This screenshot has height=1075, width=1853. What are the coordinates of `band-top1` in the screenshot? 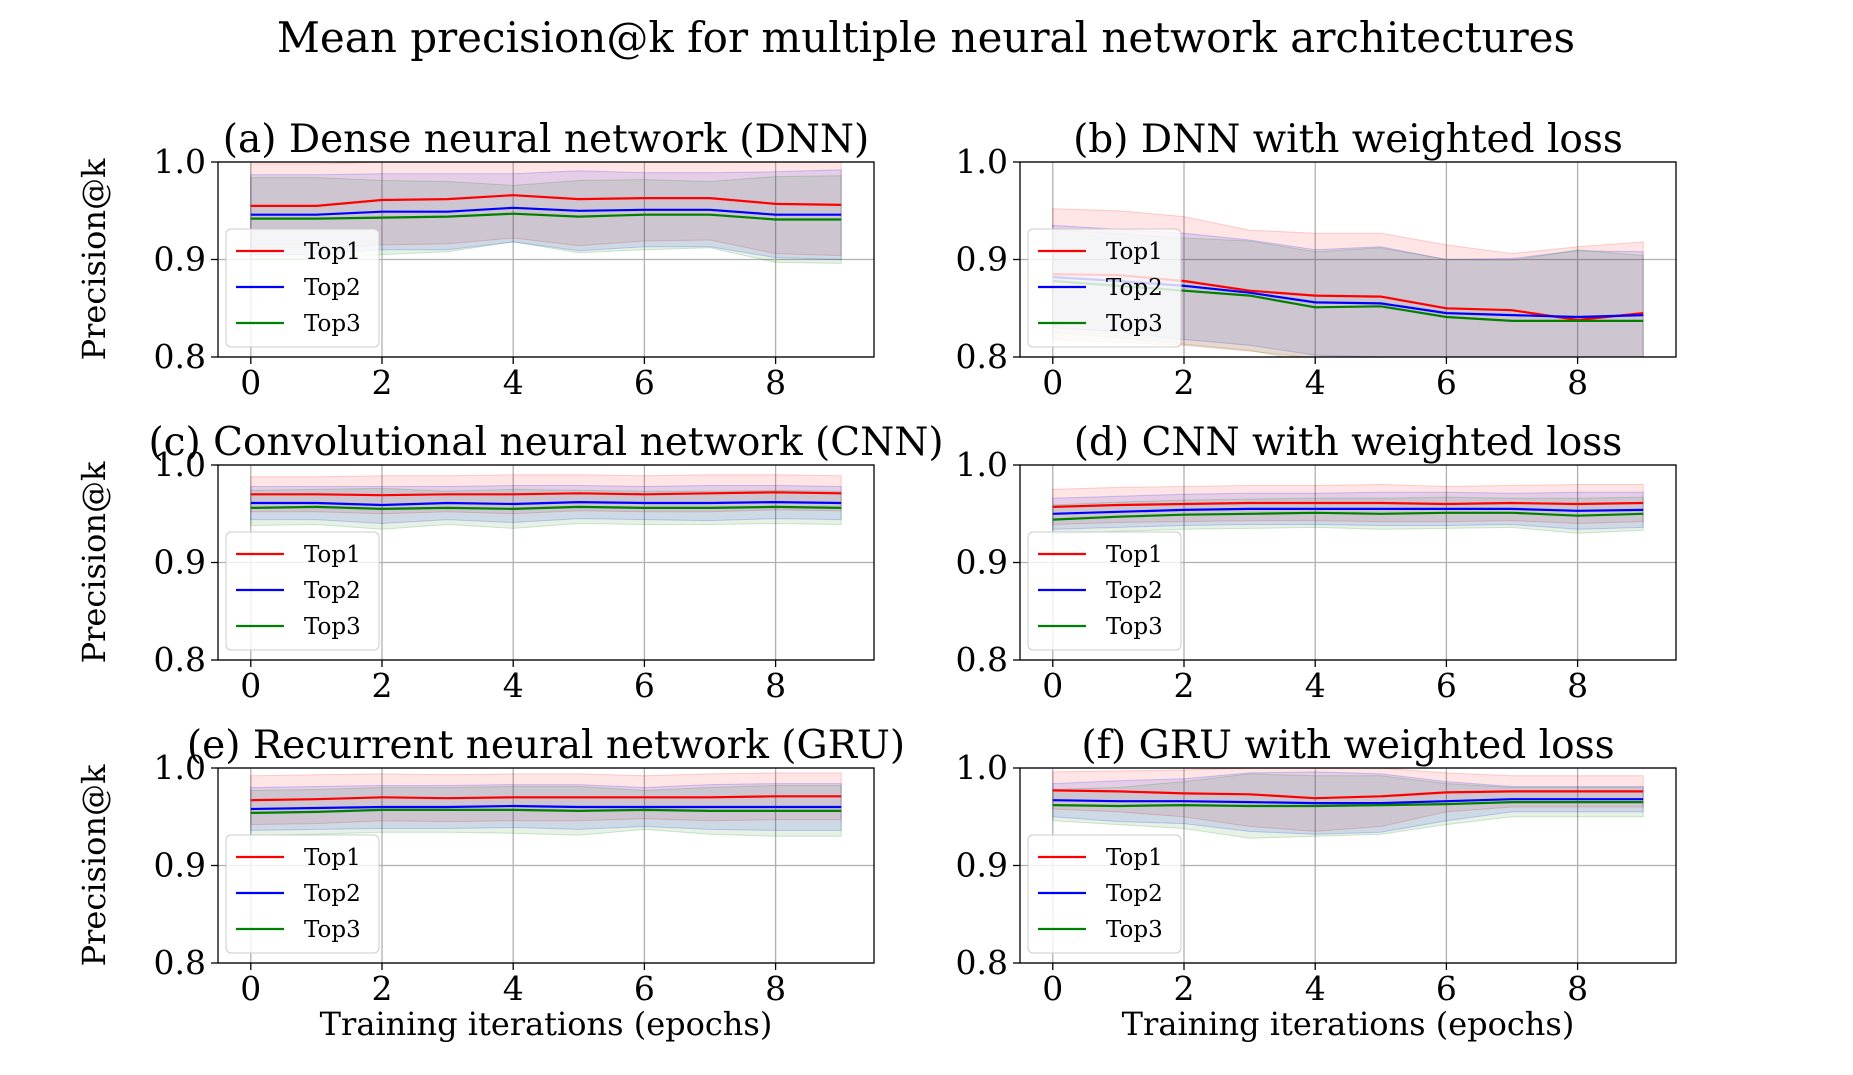 It's located at (1348, 800).